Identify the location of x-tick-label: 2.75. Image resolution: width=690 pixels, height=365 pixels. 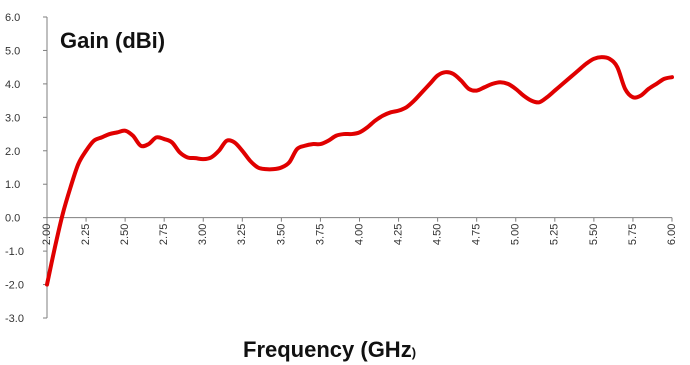
(164, 234).